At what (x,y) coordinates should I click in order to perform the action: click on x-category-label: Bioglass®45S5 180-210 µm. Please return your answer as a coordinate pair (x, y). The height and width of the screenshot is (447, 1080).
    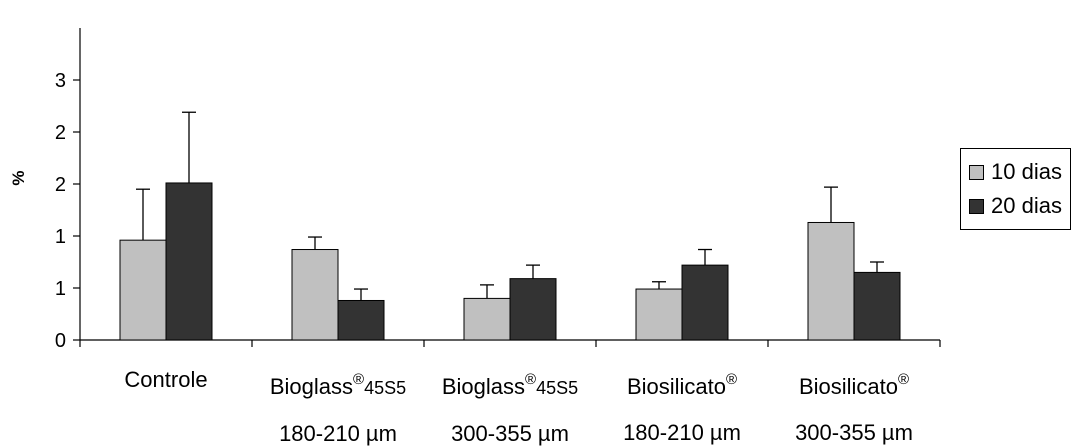
    Looking at the image, I should click on (338, 407).